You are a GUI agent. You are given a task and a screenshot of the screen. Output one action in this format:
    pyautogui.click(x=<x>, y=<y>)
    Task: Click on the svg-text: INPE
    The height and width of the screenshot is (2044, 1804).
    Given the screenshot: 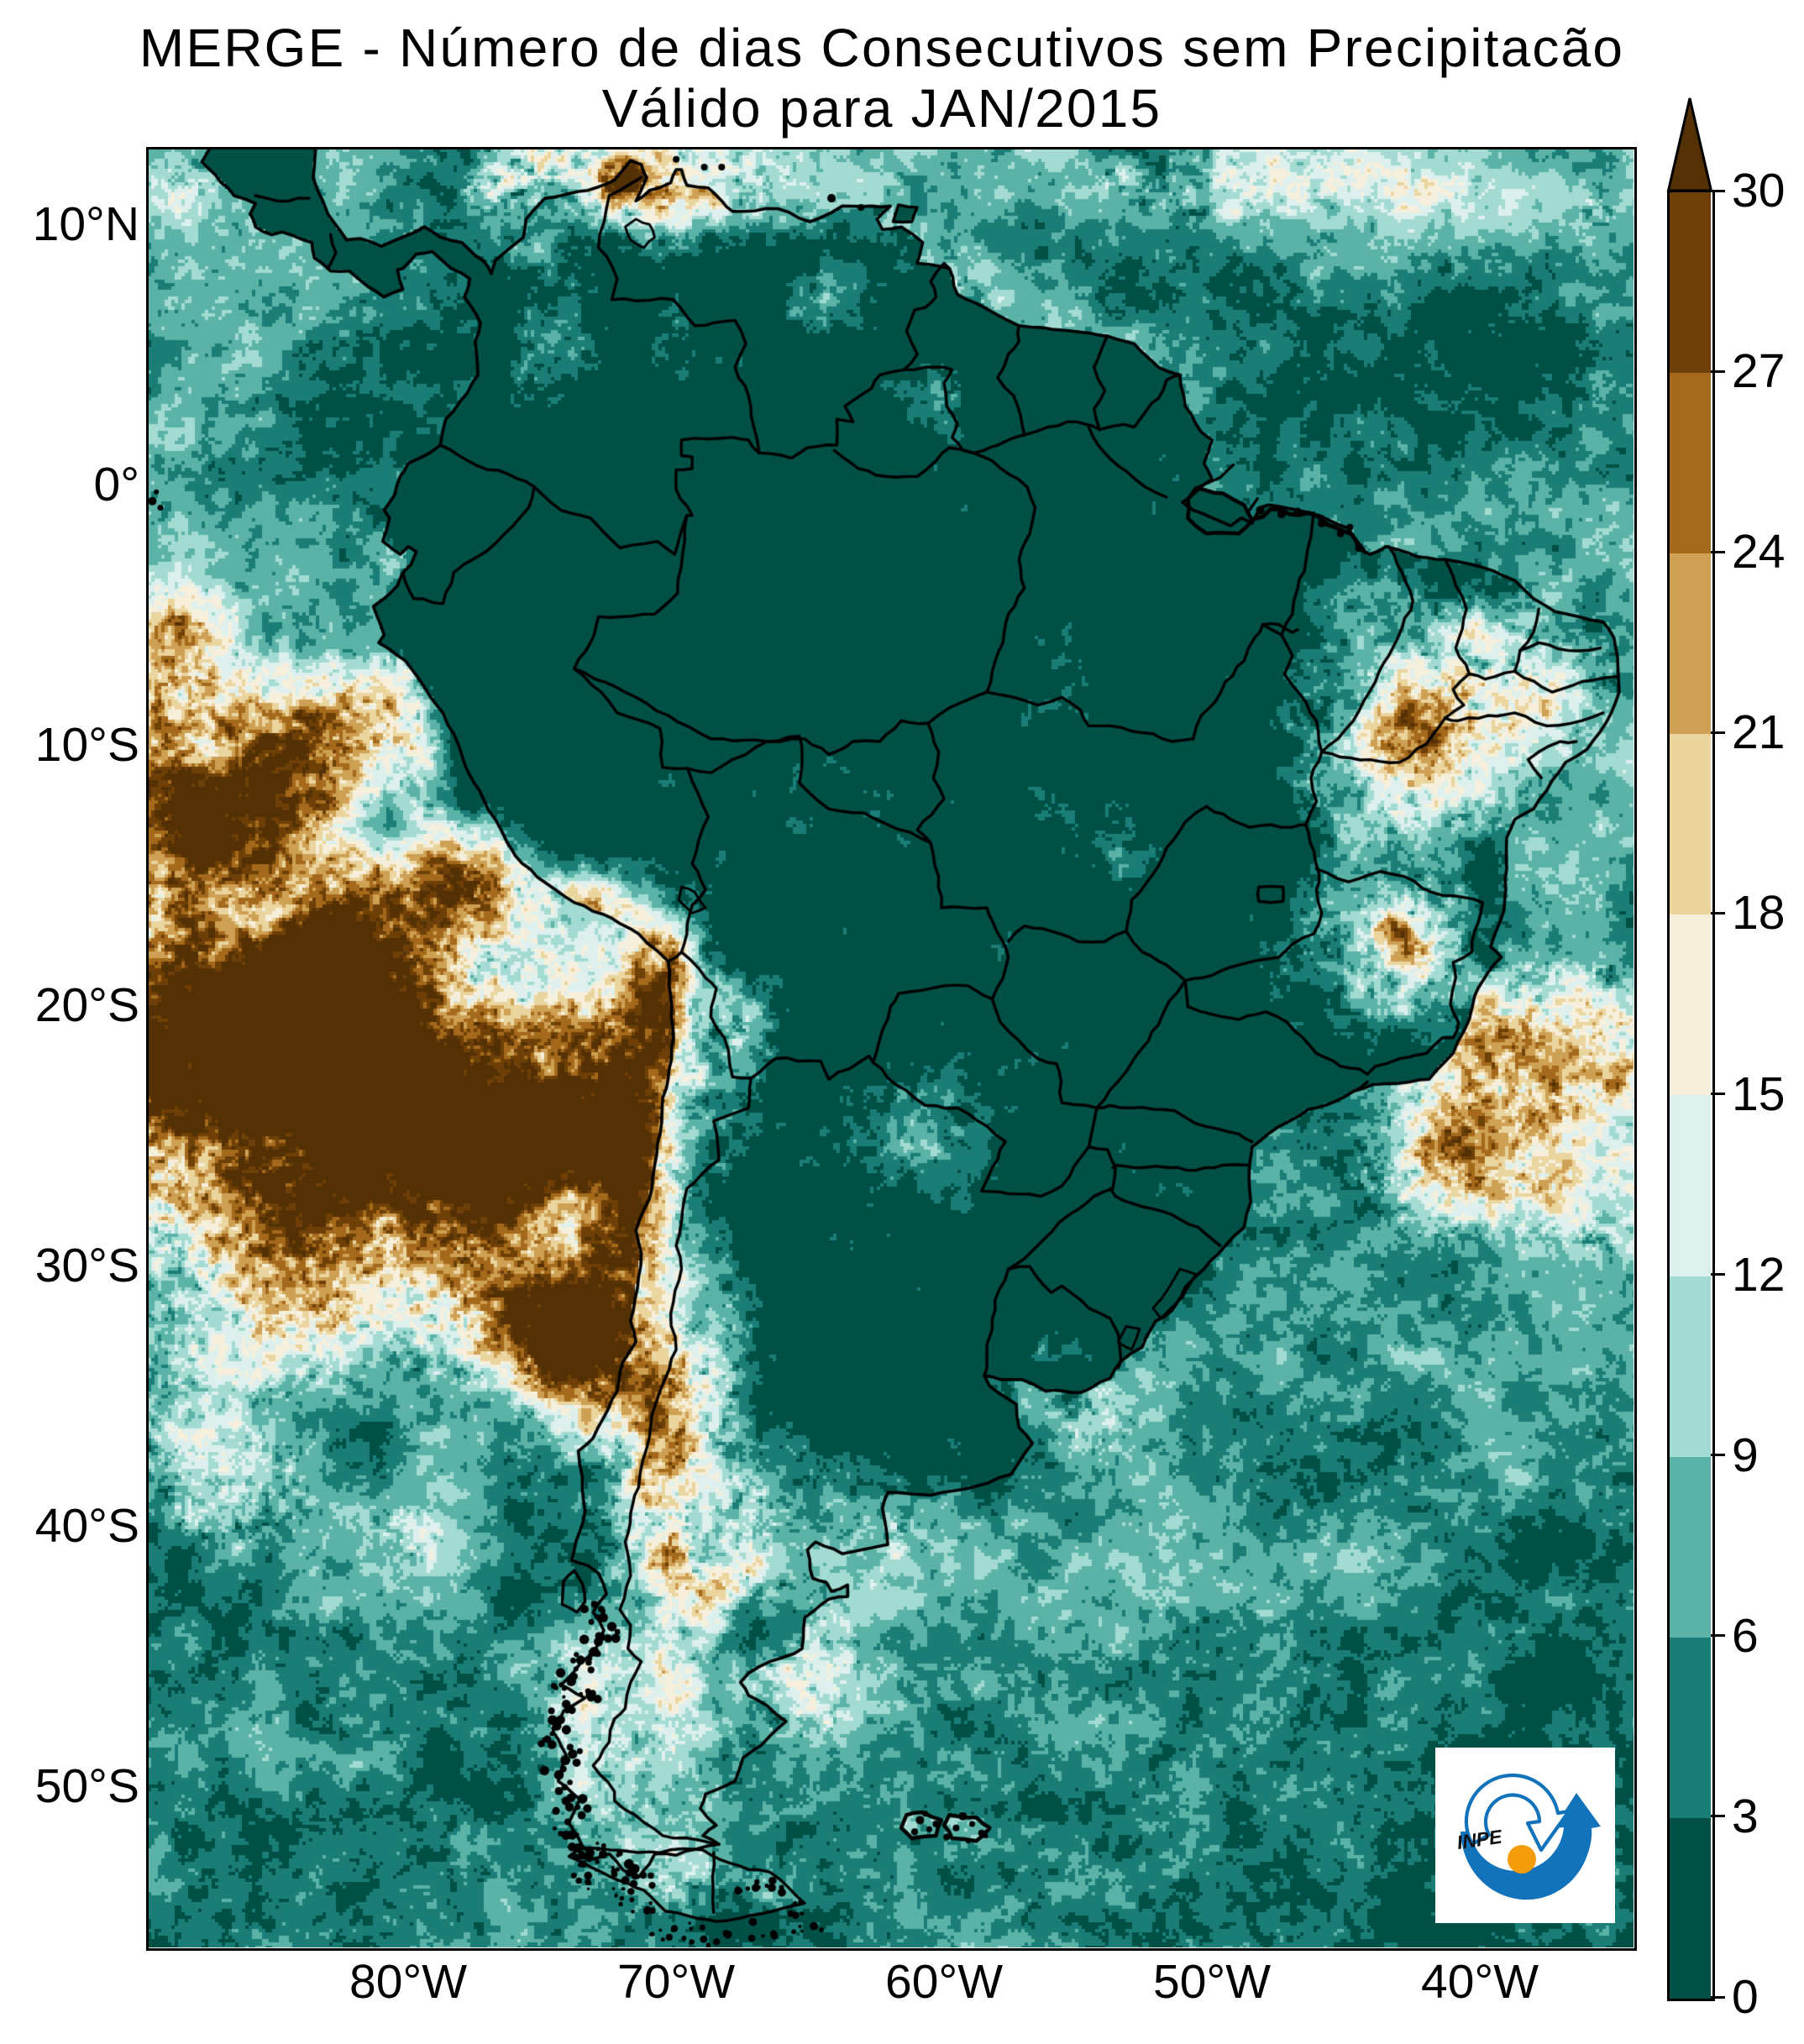 What is the action you would take?
    pyautogui.click(x=1479, y=1839)
    